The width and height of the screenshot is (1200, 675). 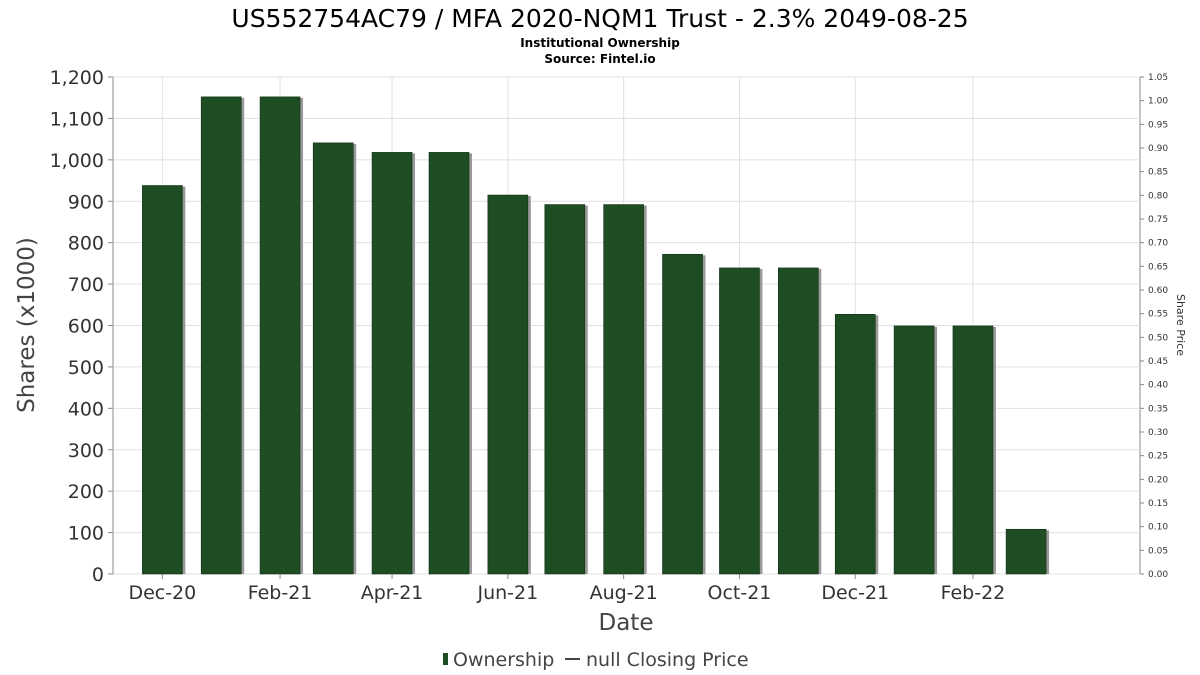 What do you see at coordinates (507, 593) in the screenshot?
I see `x-tick-label: Jun-21` at bounding box center [507, 593].